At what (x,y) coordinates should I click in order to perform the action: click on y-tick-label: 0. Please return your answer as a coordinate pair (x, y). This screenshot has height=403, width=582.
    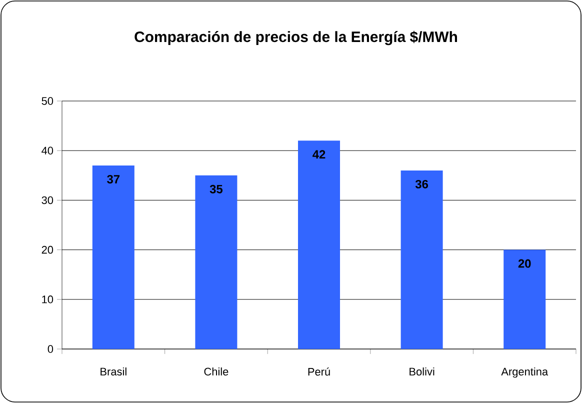
    Looking at the image, I should click on (51, 349).